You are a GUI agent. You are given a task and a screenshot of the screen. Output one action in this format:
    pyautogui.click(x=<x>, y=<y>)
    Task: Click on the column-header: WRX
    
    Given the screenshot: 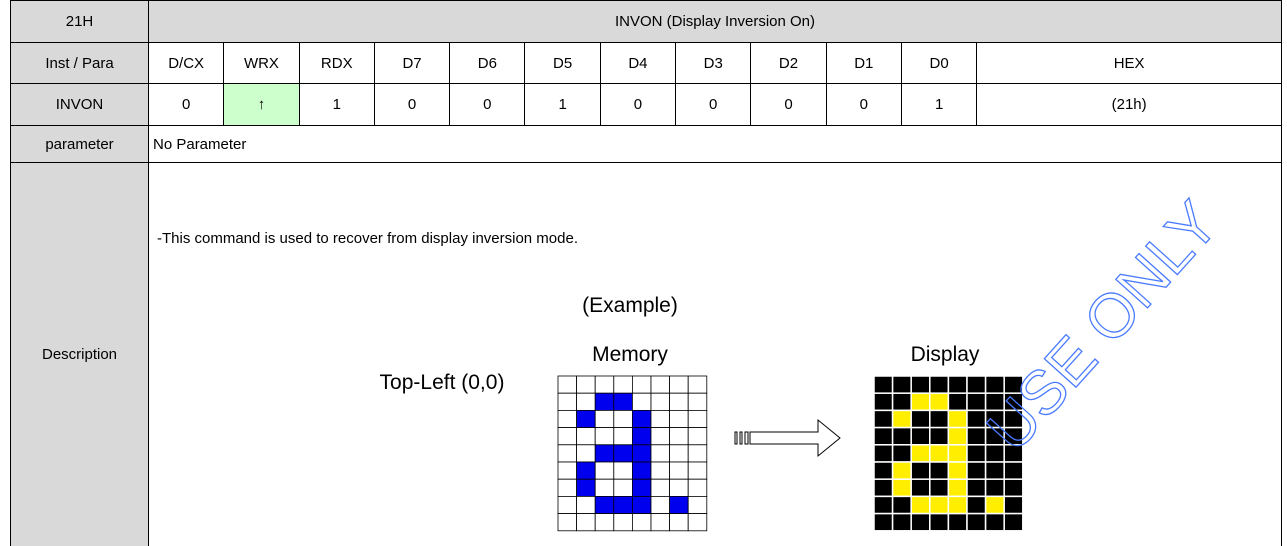 What is the action you would take?
    pyautogui.click(x=261, y=63)
    